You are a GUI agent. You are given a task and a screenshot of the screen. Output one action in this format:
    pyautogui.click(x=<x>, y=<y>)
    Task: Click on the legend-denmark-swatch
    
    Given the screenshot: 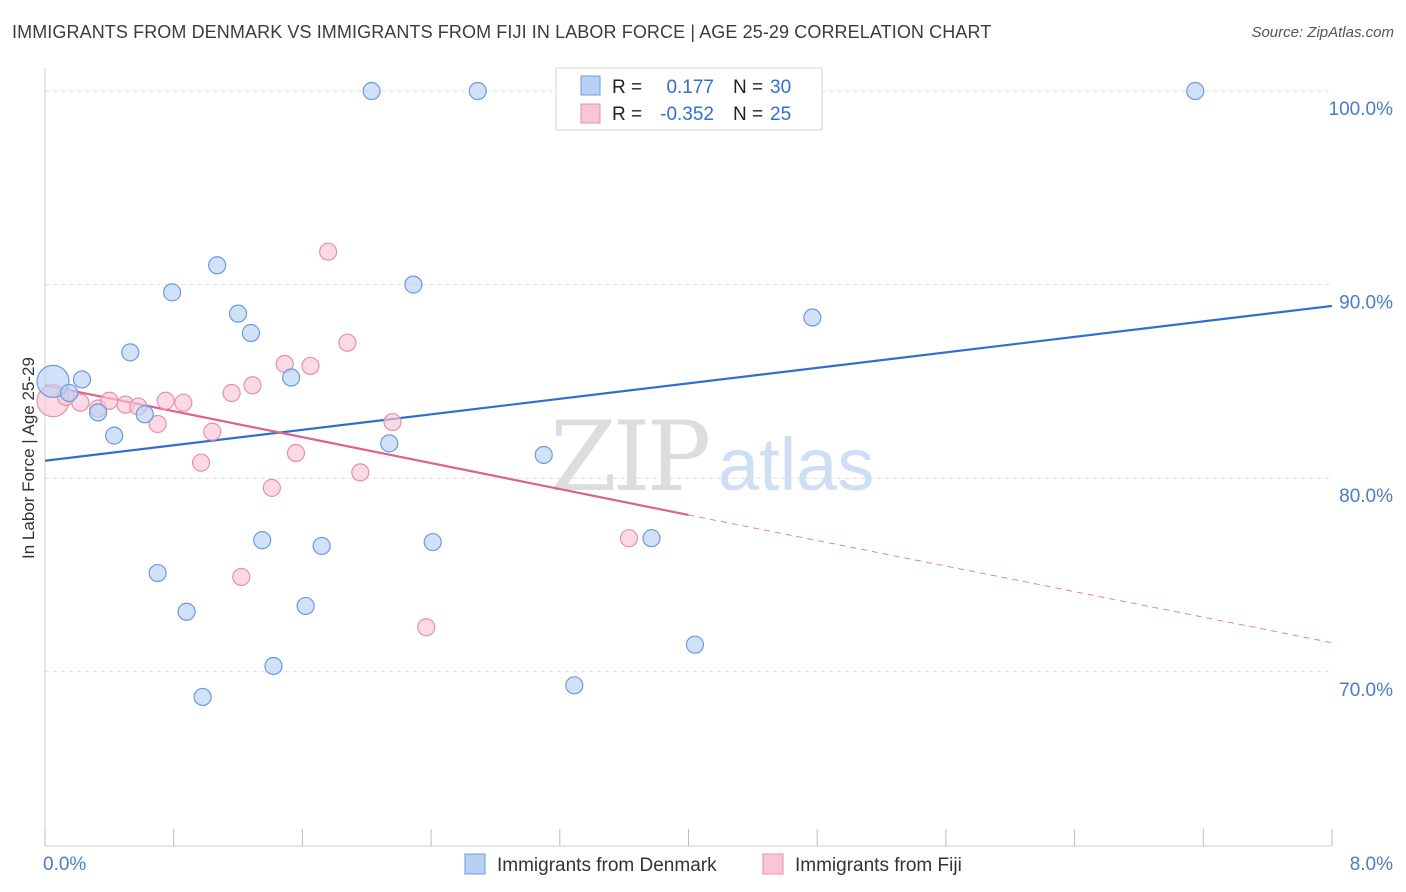 What is the action you would take?
    pyautogui.click(x=475, y=864)
    